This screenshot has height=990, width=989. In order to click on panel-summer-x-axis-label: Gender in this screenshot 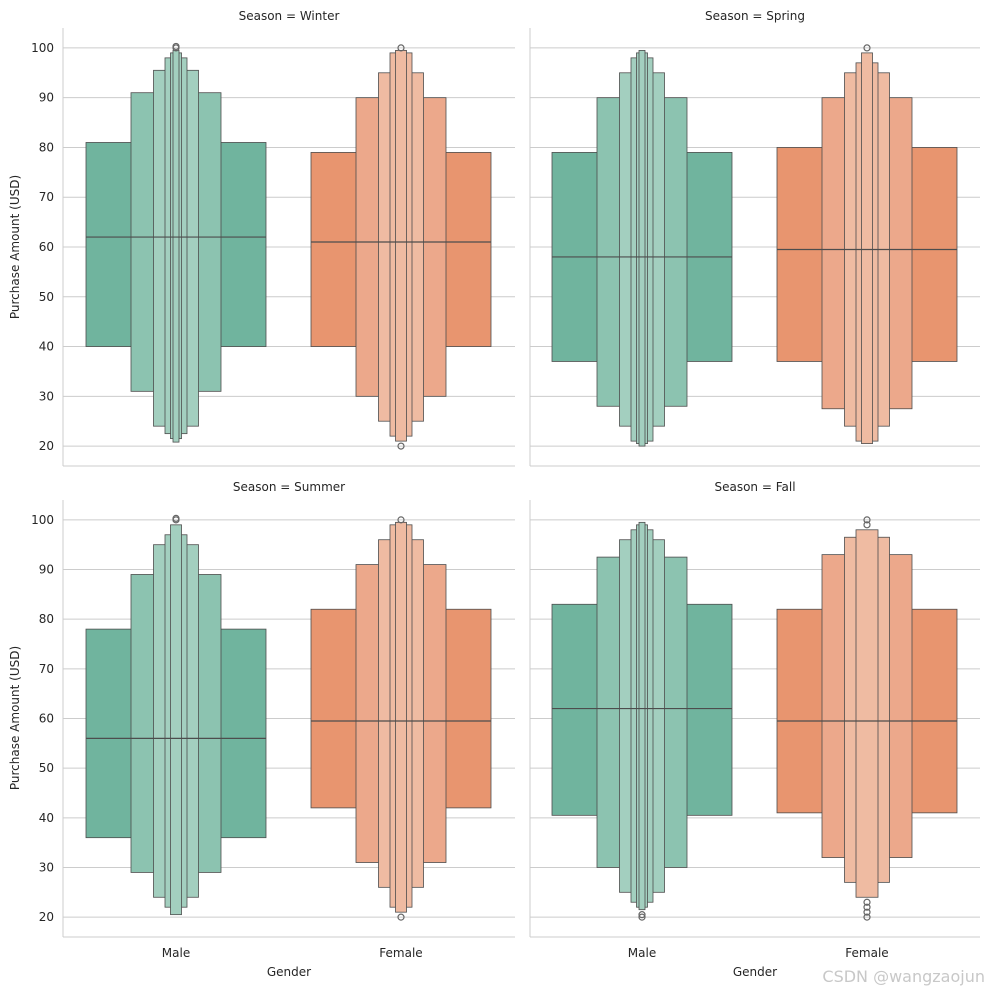, I will do `click(289, 972)`.